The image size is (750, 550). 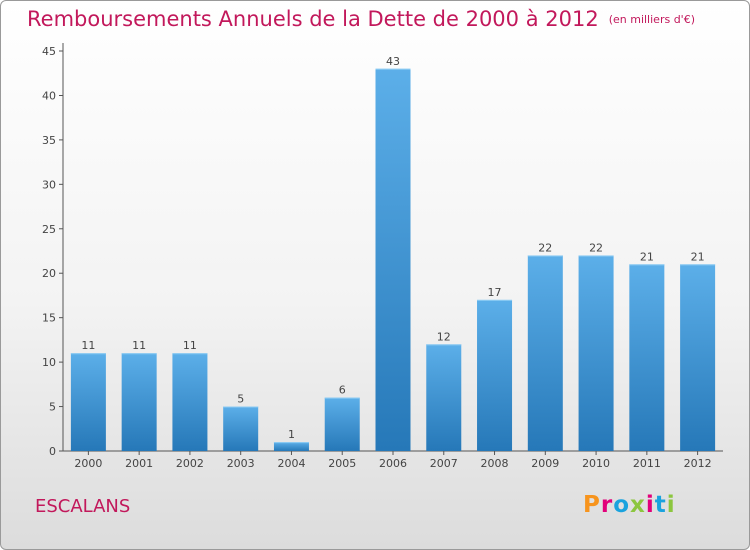 I want to click on x-tick-label: 2010, so click(x=596, y=463).